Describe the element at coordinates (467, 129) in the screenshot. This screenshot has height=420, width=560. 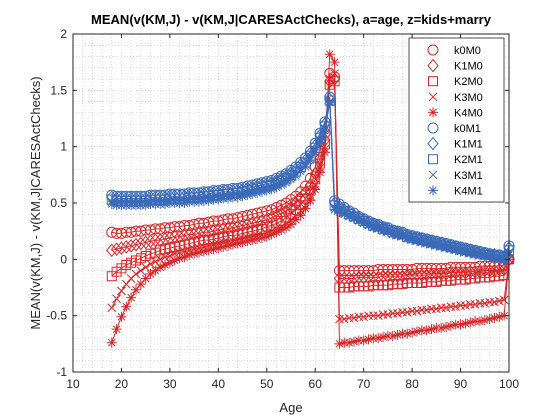
I see `legend-label: k0M1` at that location.